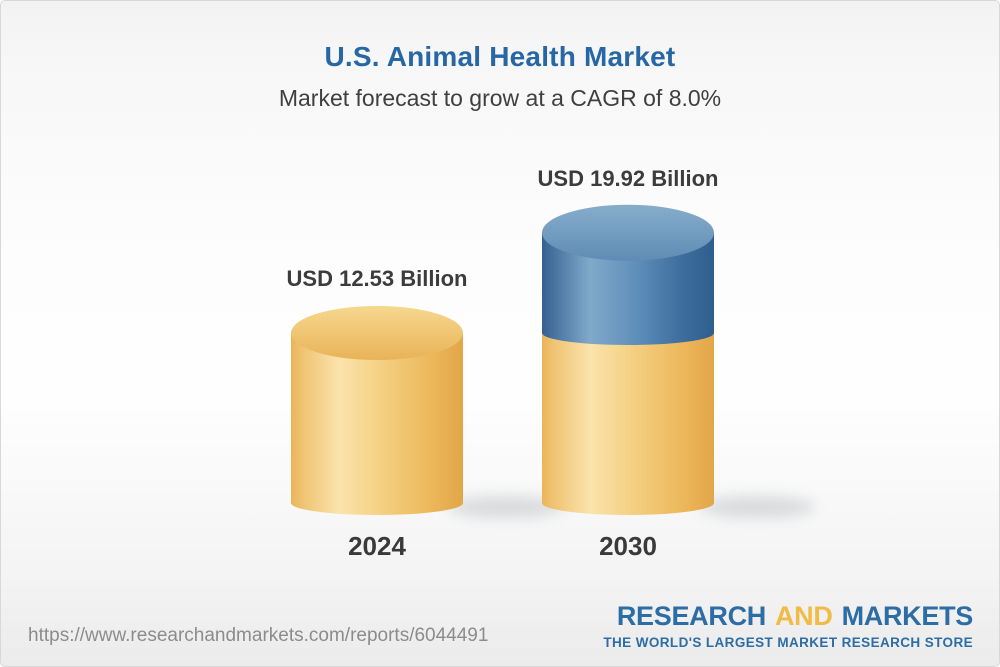  I want to click on logo-word-markets: MARKETS, so click(907, 616).